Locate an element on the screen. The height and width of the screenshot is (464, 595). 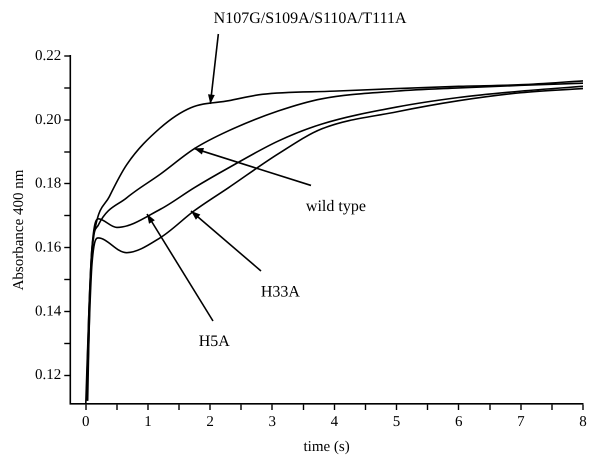
y-tick-label: 0.18 is located at coordinates (48, 184).